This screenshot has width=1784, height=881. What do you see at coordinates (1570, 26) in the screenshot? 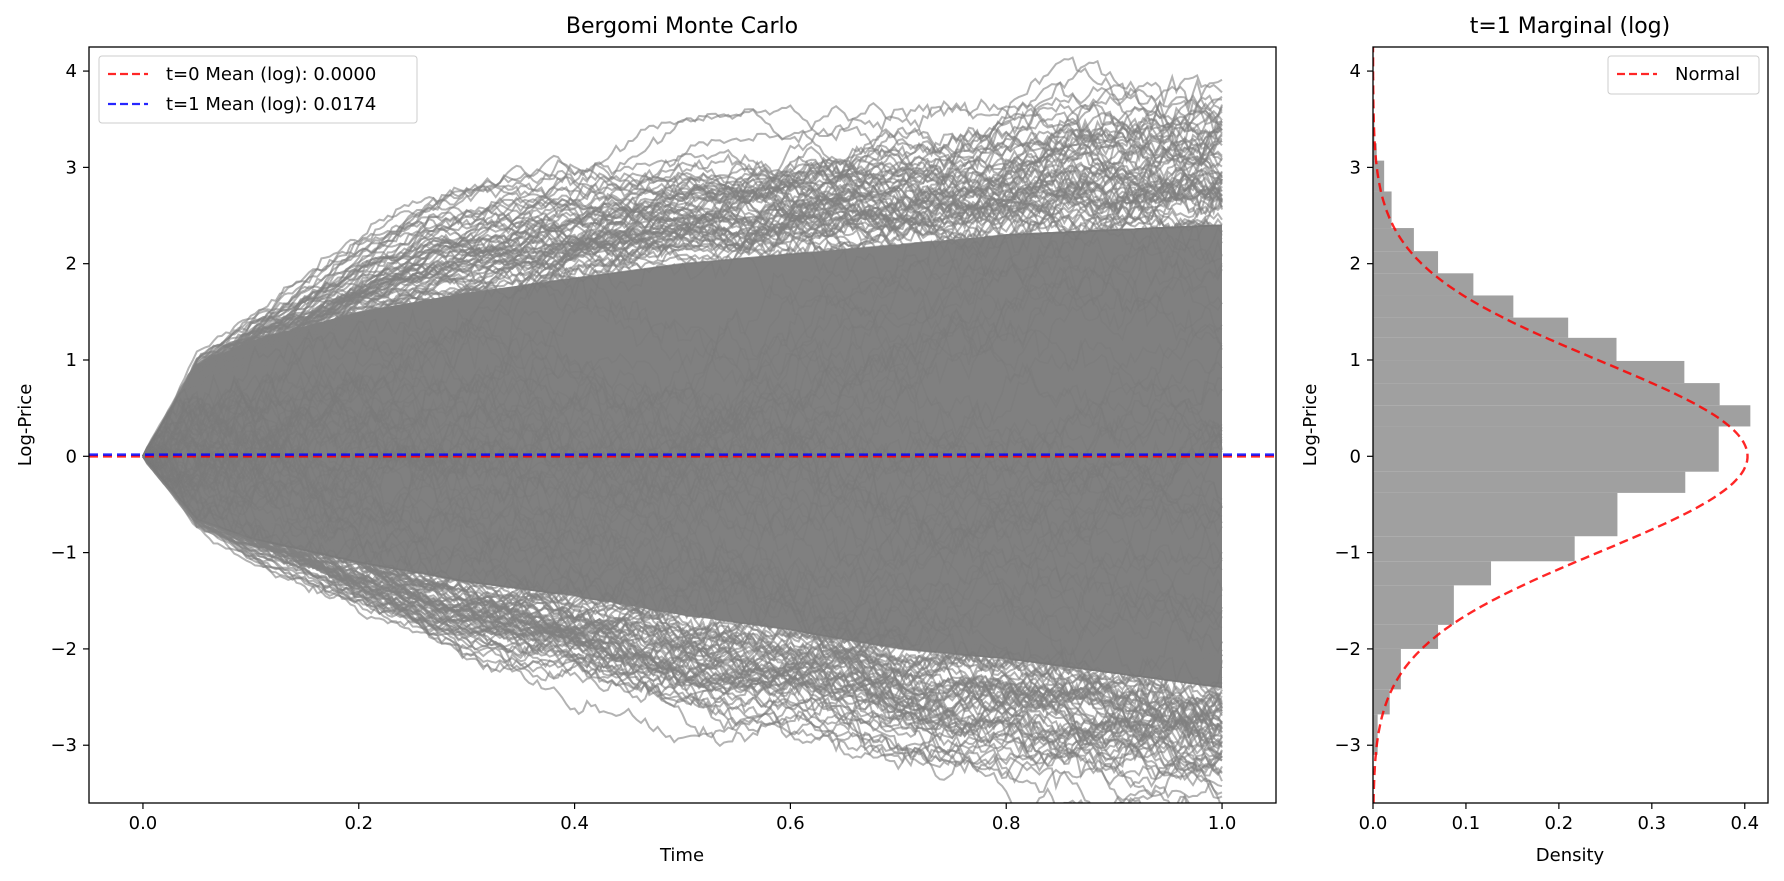
I see `histogram-title: t=1 Marginal (log)` at bounding box center [1570, 26].